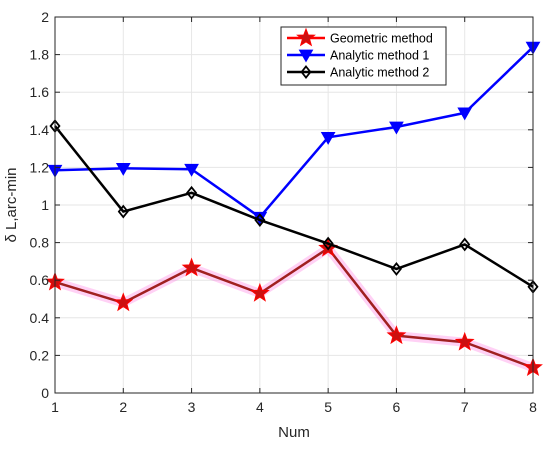 The height and width of the screenshot is (449, 550). Describe the element at coordinates (40, 92) in the screenshot. I see `y-tick-label: 1.6` at that location.